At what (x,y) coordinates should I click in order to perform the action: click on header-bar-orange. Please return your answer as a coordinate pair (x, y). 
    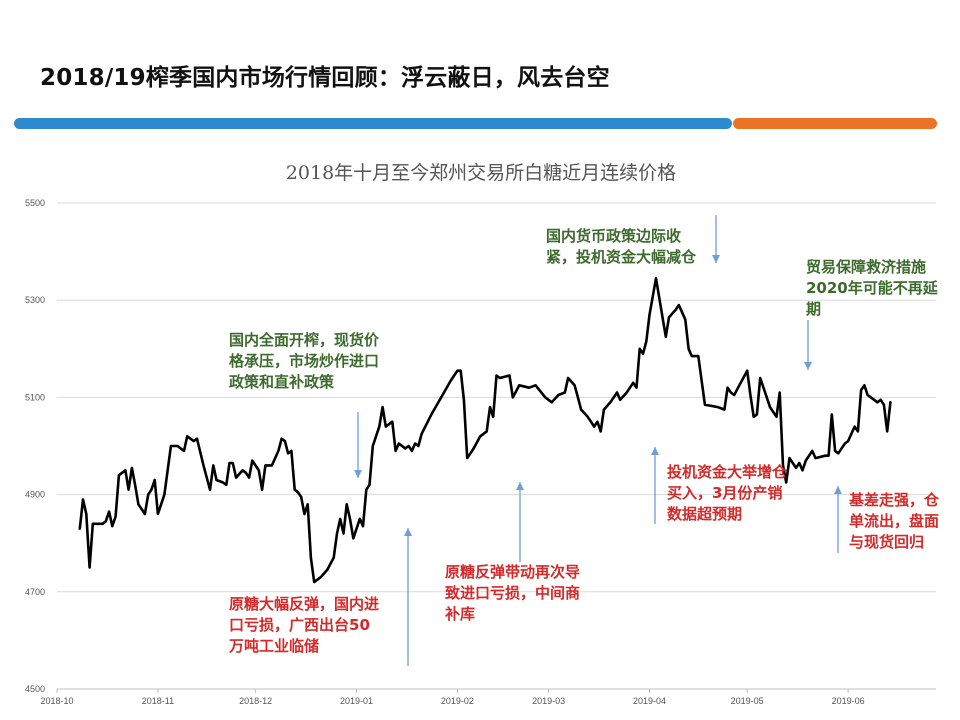
    Looking at the image, I should click on (835, 123).